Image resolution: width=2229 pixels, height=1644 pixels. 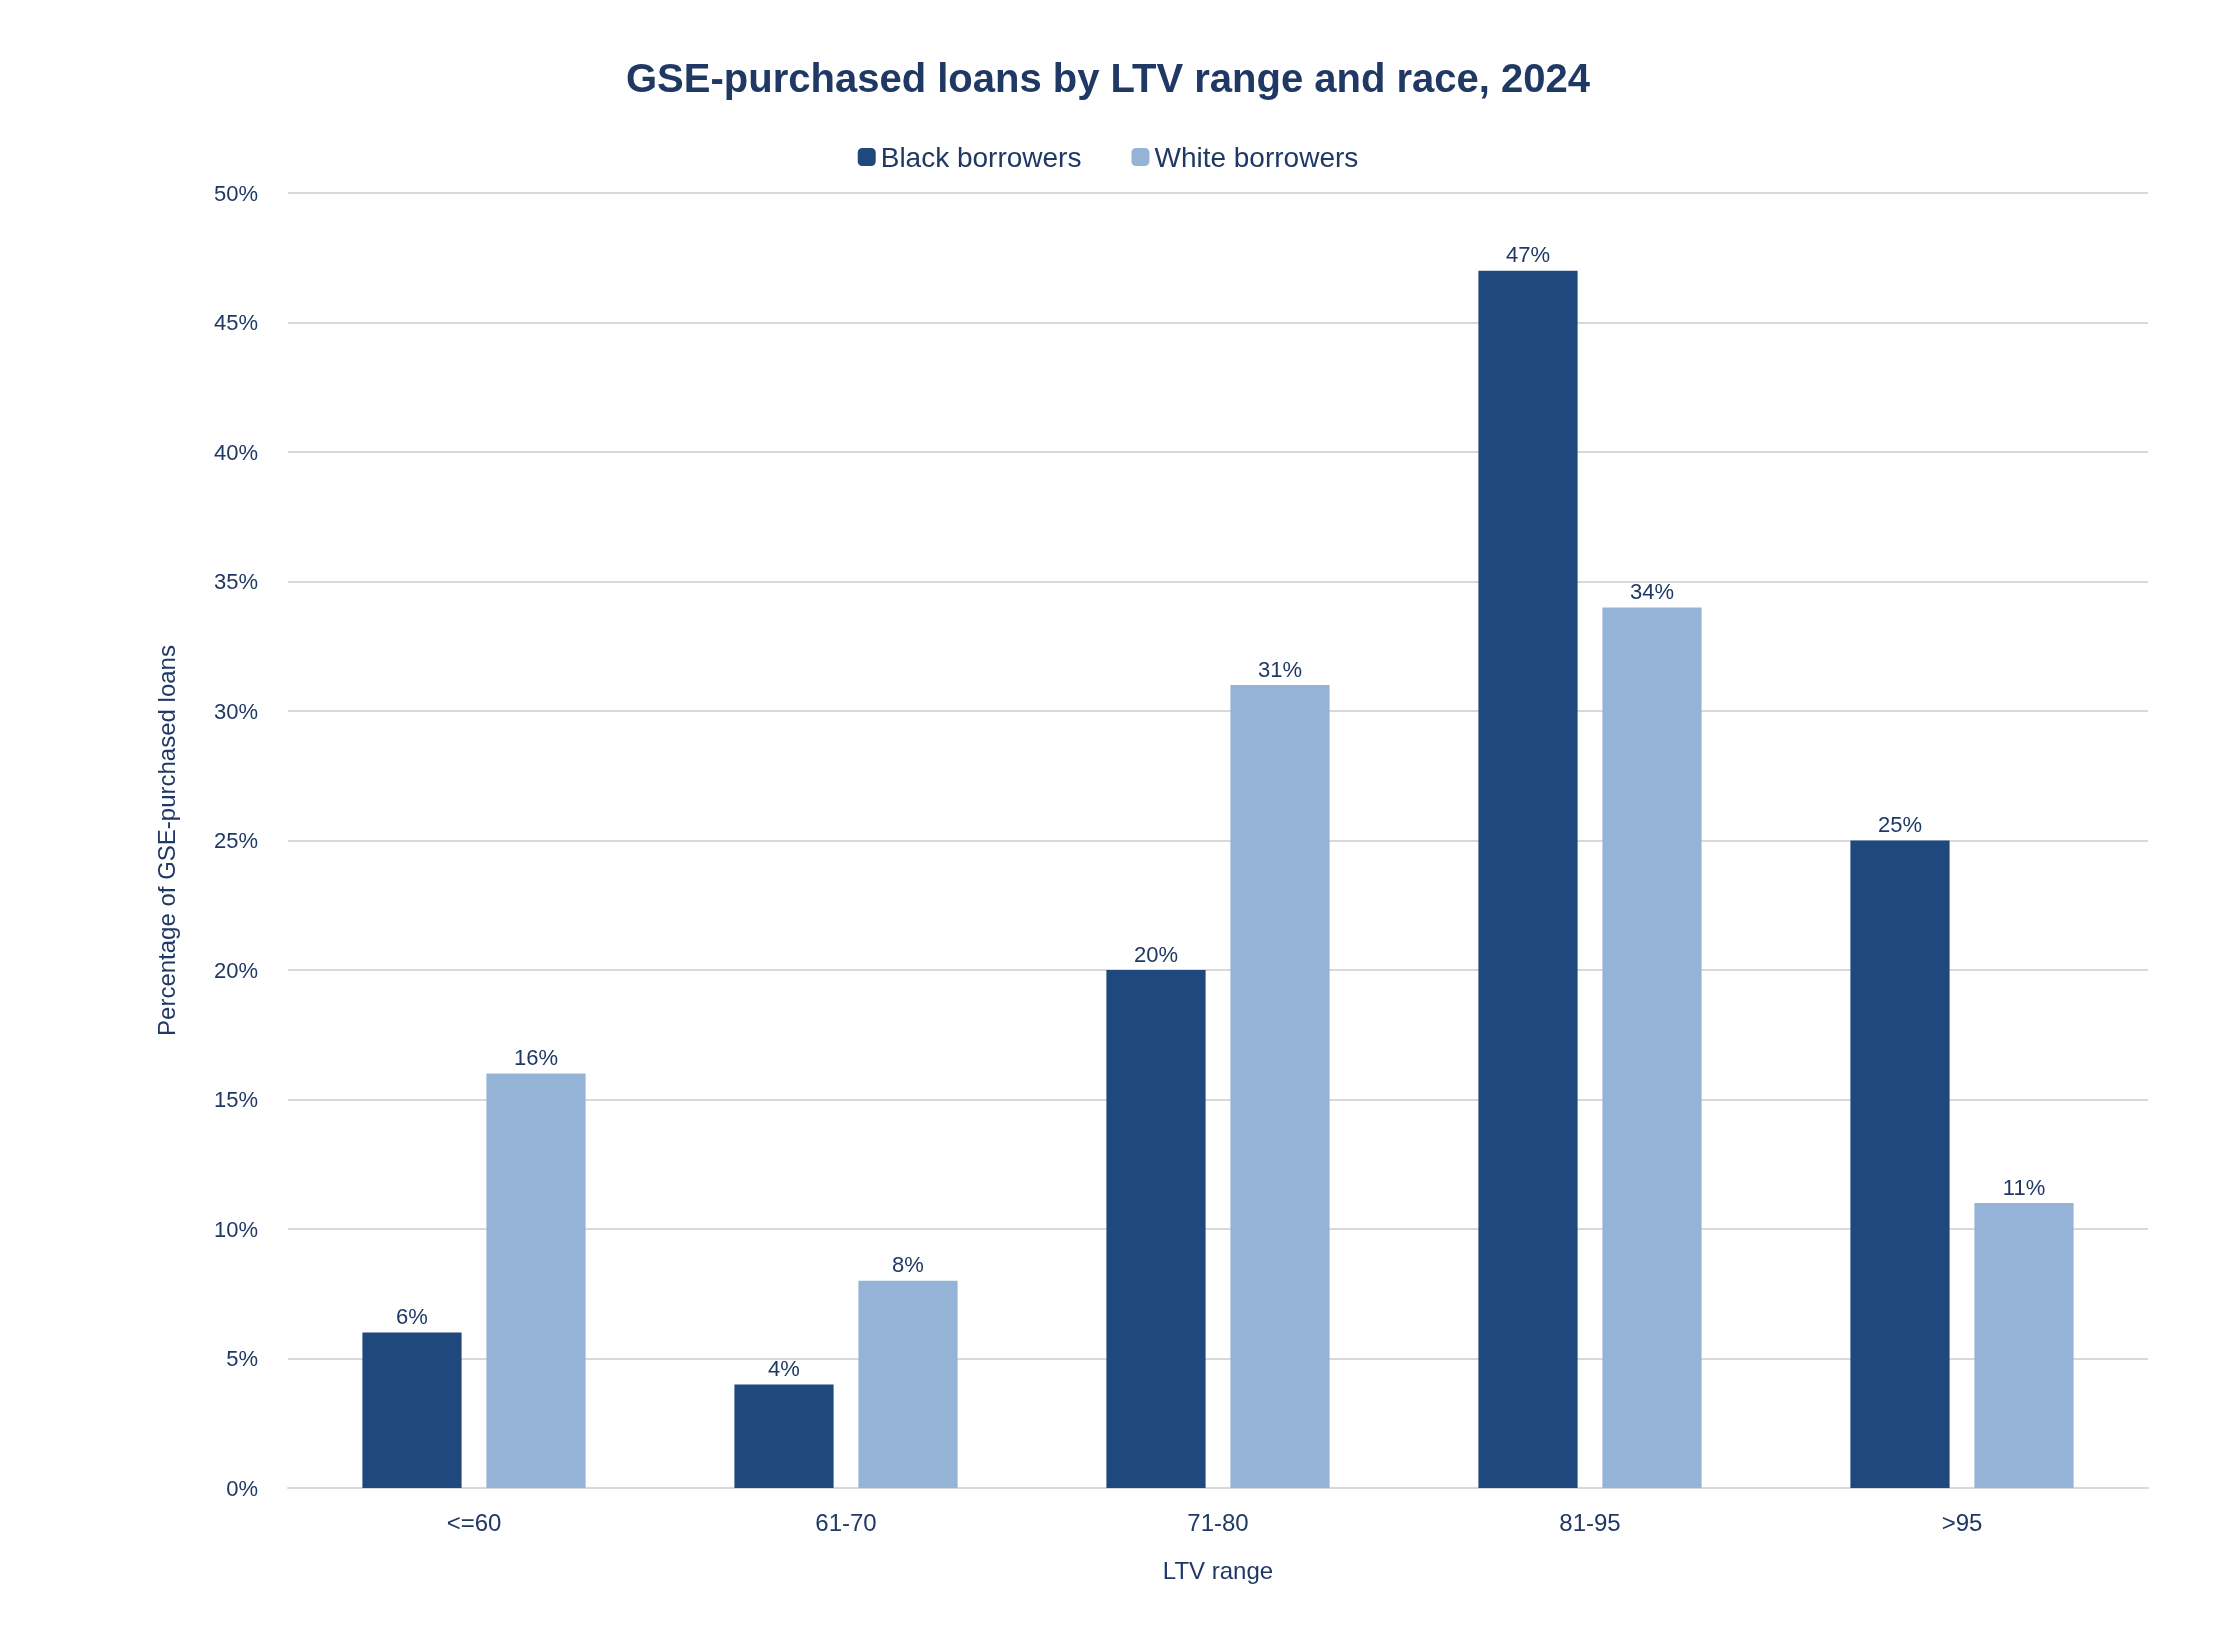 I want to click on x-tick-label: 61-70, so click(x=846, y=1522).